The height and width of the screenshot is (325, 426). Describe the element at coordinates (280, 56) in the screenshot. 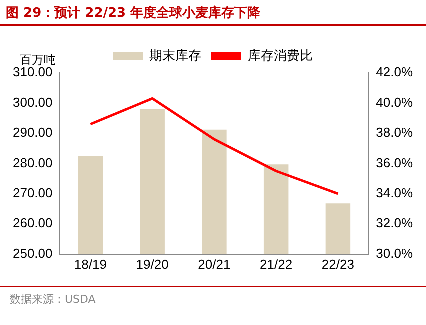

I see `legend-label: 库存消费比` at that location.